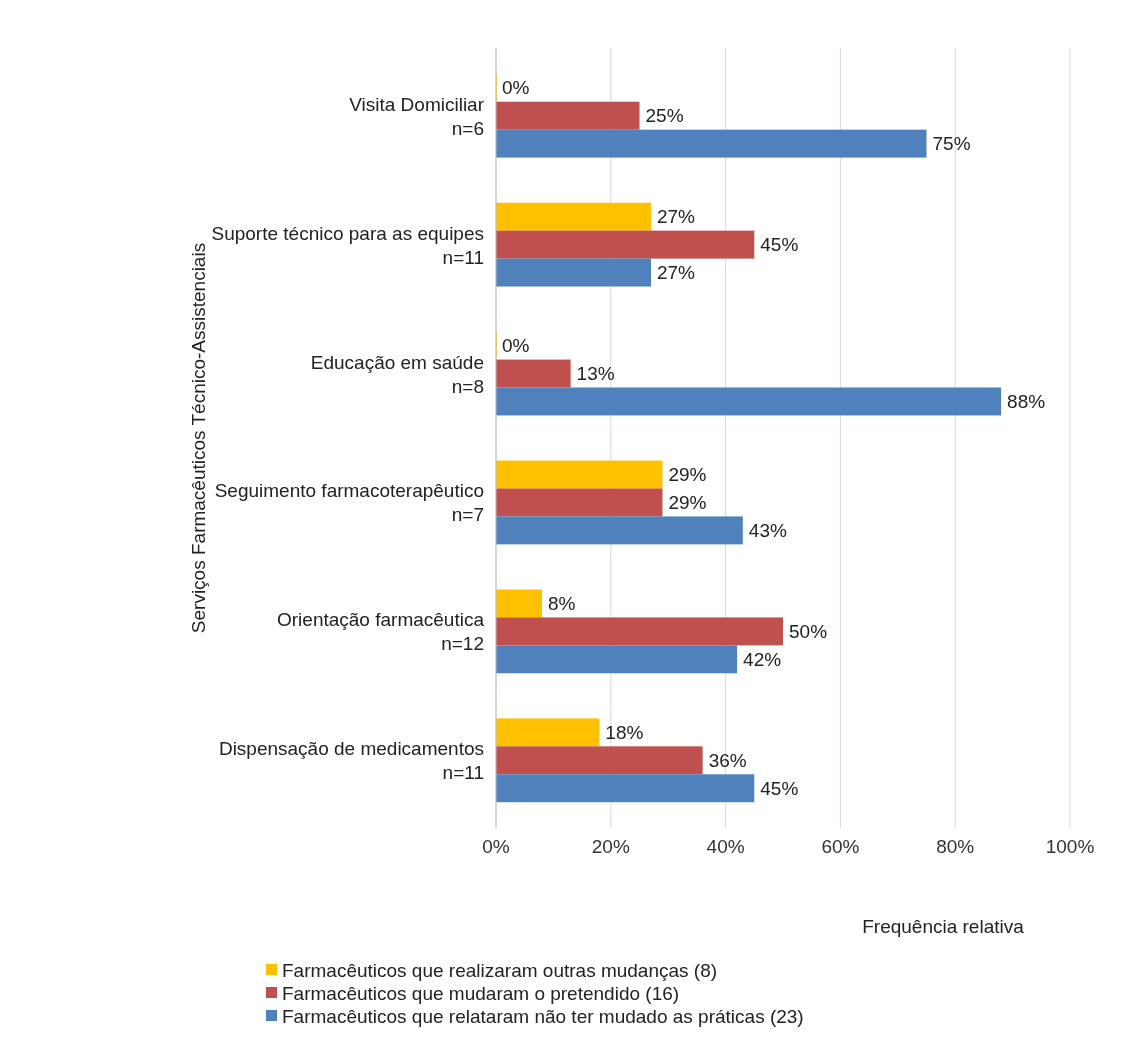 This screenshot has height=1050, width=1121. Describe the element at coordinates (397, 374) in the screenshot. I see `y-tick-label: Educação em saúde n=8` at that location.